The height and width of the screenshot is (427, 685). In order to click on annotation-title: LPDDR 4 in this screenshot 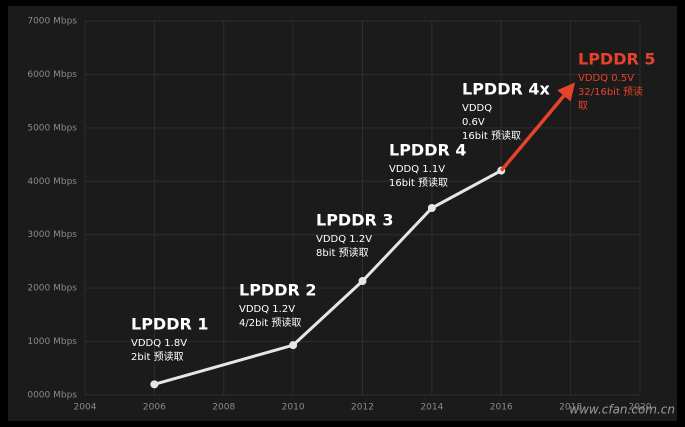, I will do `click(428, 150)`.